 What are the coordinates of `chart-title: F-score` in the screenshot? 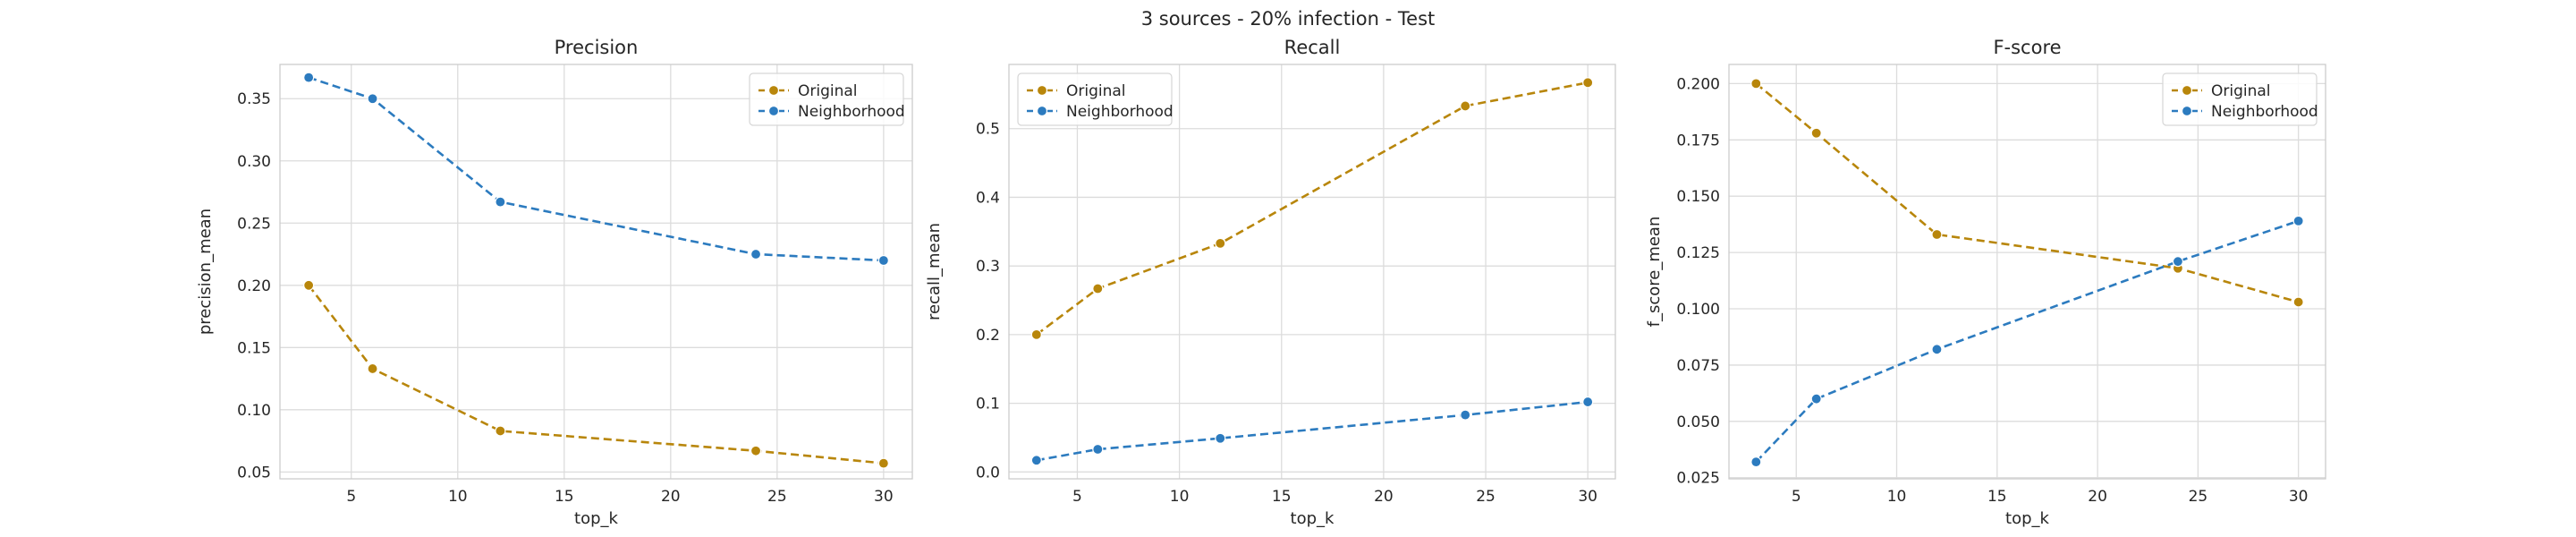 It's located at (2027, 47).